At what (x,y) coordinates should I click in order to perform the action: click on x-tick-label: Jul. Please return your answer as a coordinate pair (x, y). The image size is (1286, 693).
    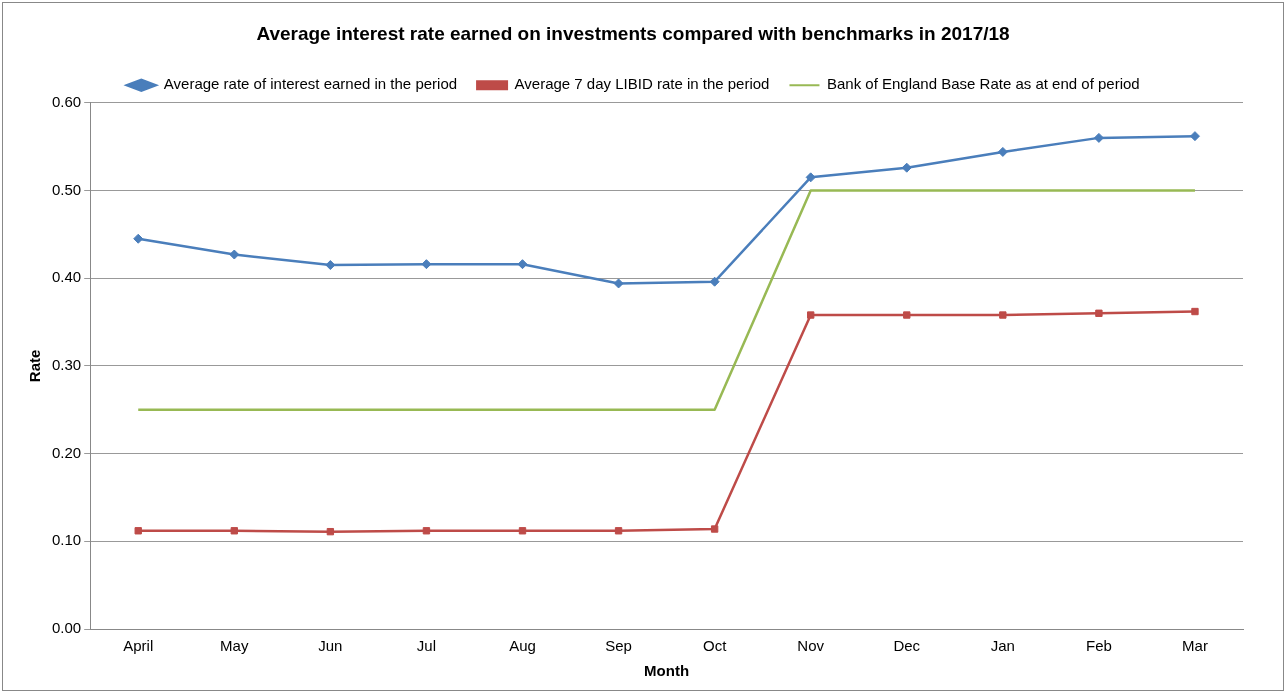
    Looking at the image, I should click on (426, 646).